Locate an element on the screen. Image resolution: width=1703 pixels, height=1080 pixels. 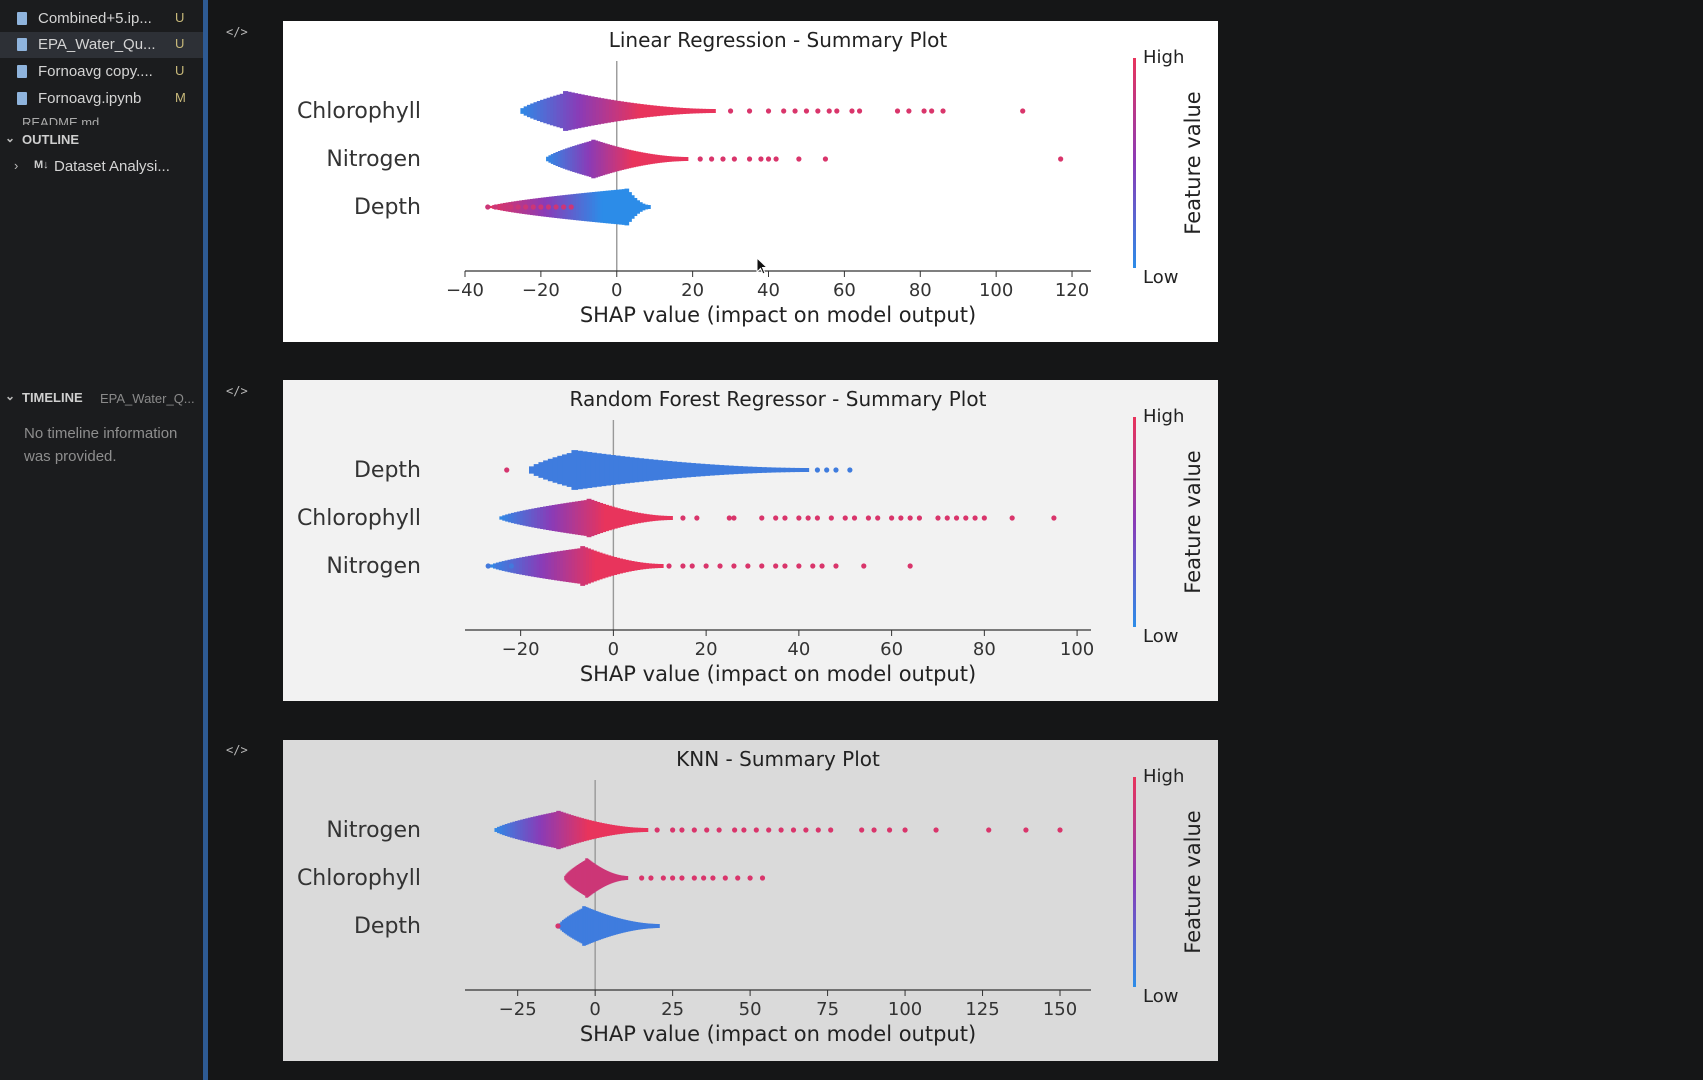
explorer-file-selected: EPA_Water_Qu... U is located at coordinates (101, 45).